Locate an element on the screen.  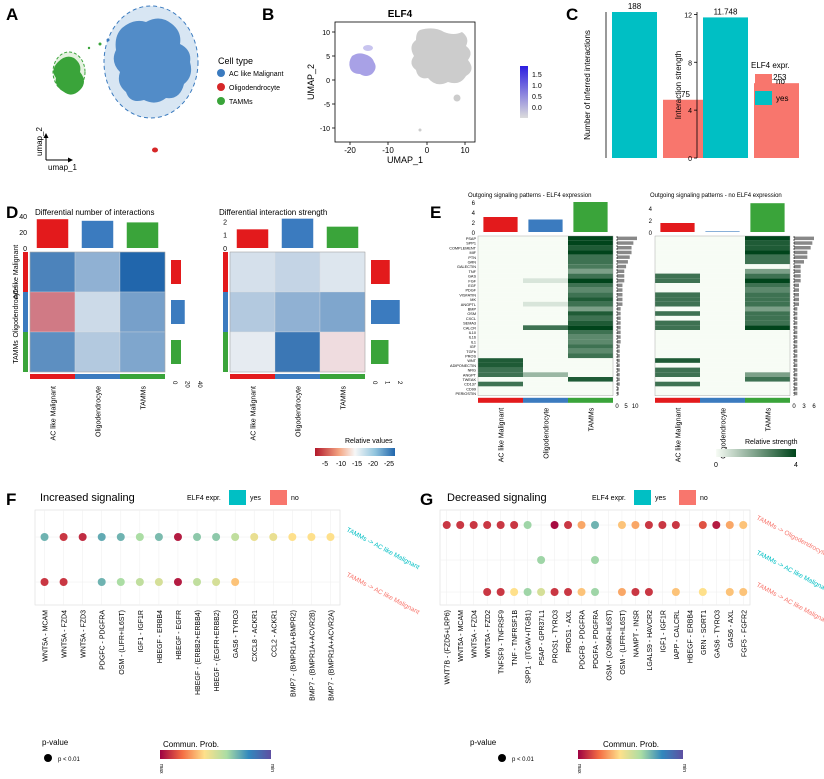
panel-b-letter: B is located at coordinates (268, 14).